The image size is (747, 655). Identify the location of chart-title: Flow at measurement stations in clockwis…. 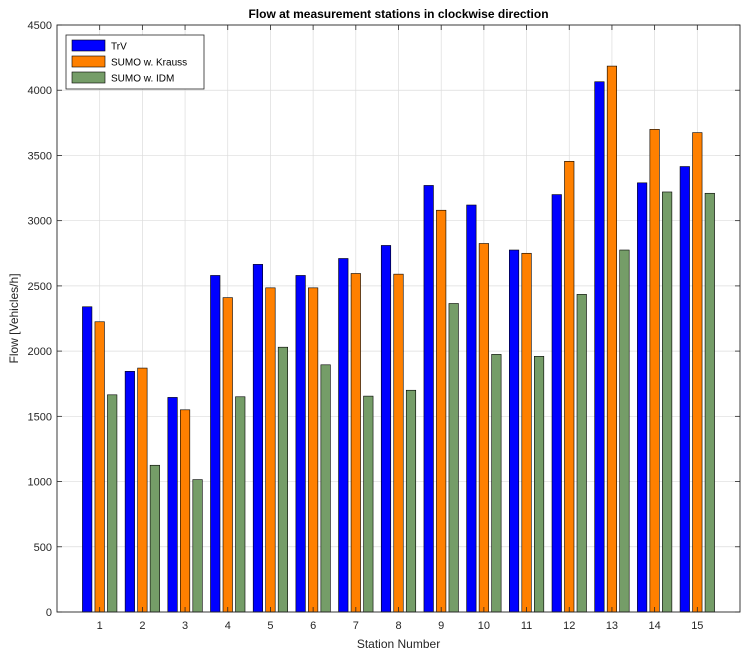
(398, 14).